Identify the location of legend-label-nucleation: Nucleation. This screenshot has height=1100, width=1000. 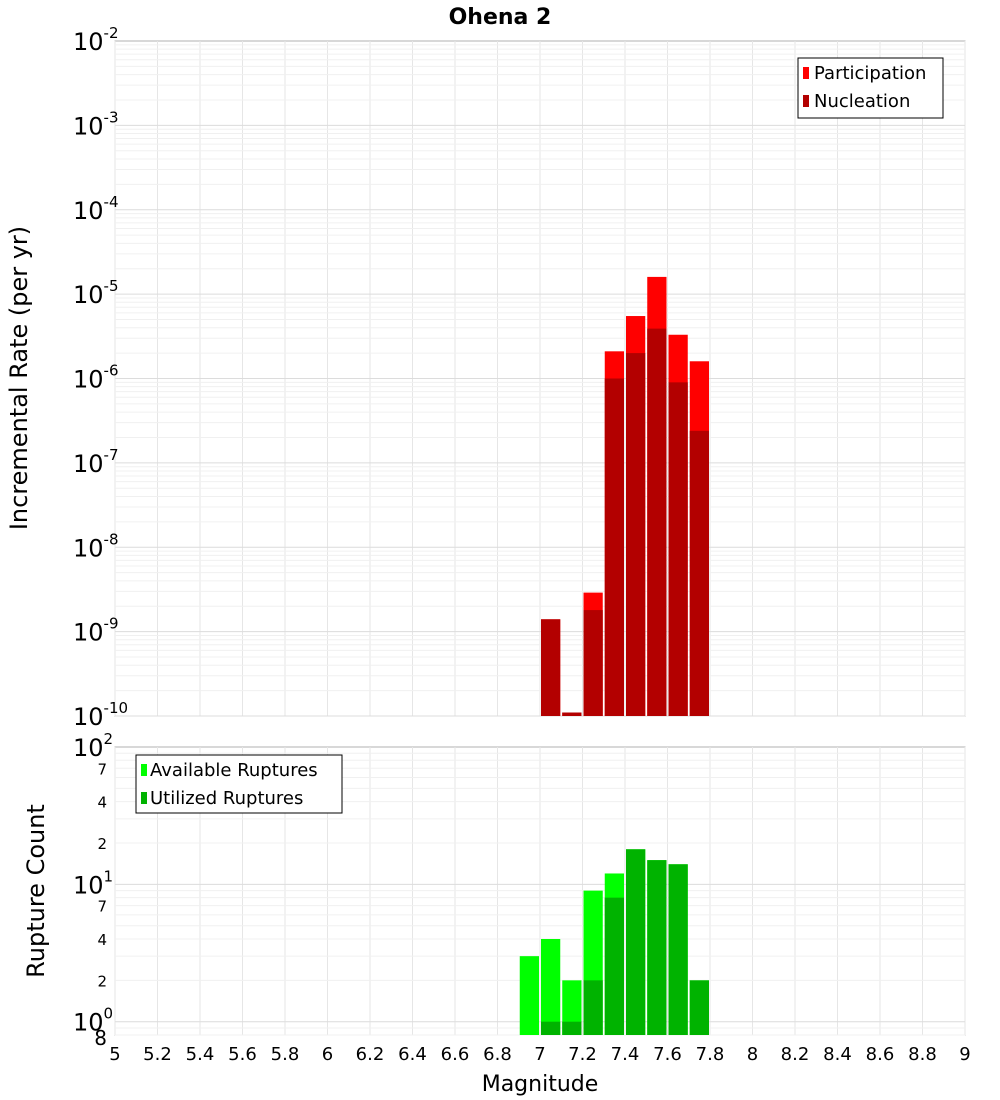
(862, 101).